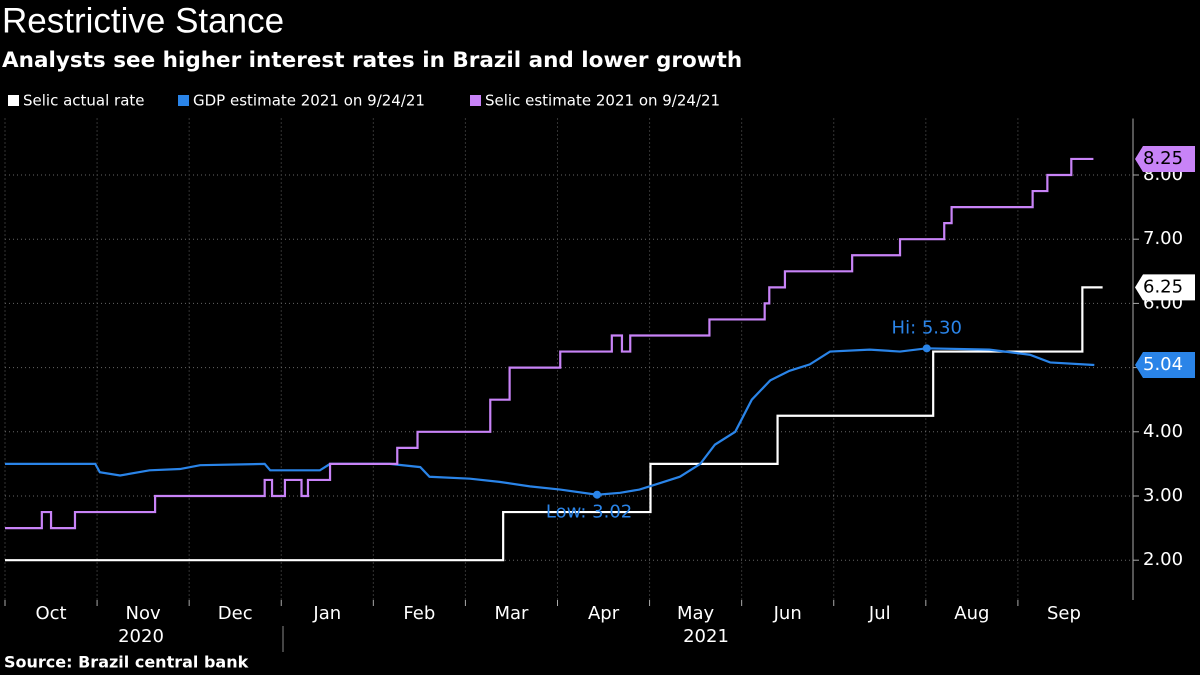 This screenshot has width=1200, height=675. I want to click on value-tag-label: 6.25, so click(1163, 286).